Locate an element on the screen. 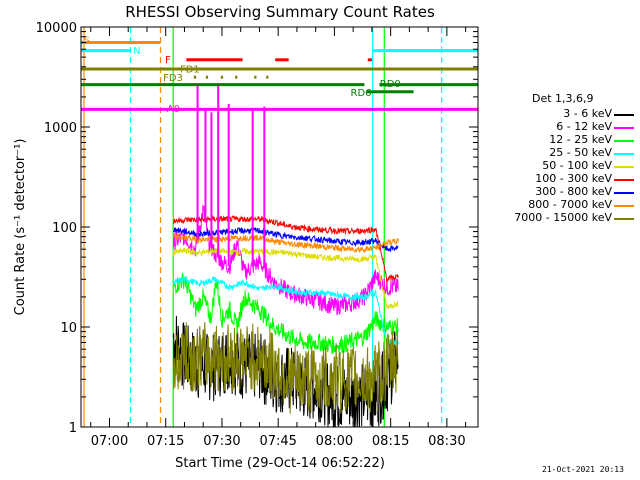 Image resolution: width=640 pixels, height=480 pixels. flag-label-fd3: FD3 is located at coordinates (173, 78).